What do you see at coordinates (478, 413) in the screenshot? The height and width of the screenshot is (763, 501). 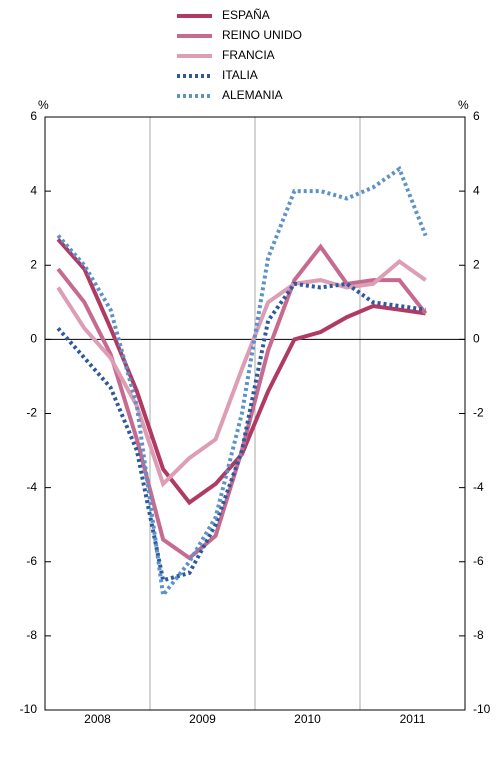 I see `y2-tick-label: -2` at bounding box center [478, 413].